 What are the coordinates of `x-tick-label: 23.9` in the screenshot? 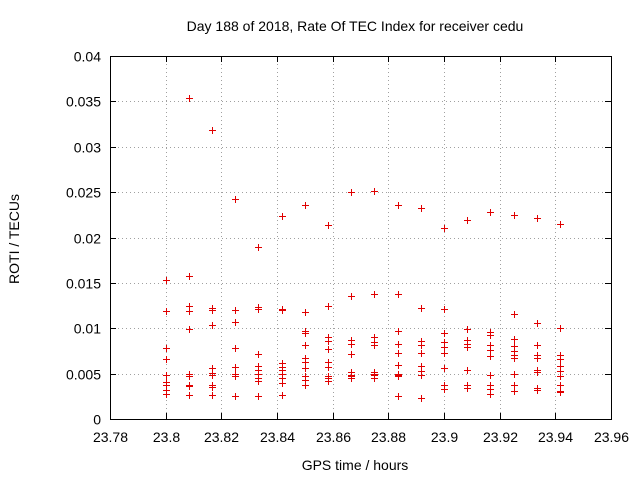 It's located at (444, 437).